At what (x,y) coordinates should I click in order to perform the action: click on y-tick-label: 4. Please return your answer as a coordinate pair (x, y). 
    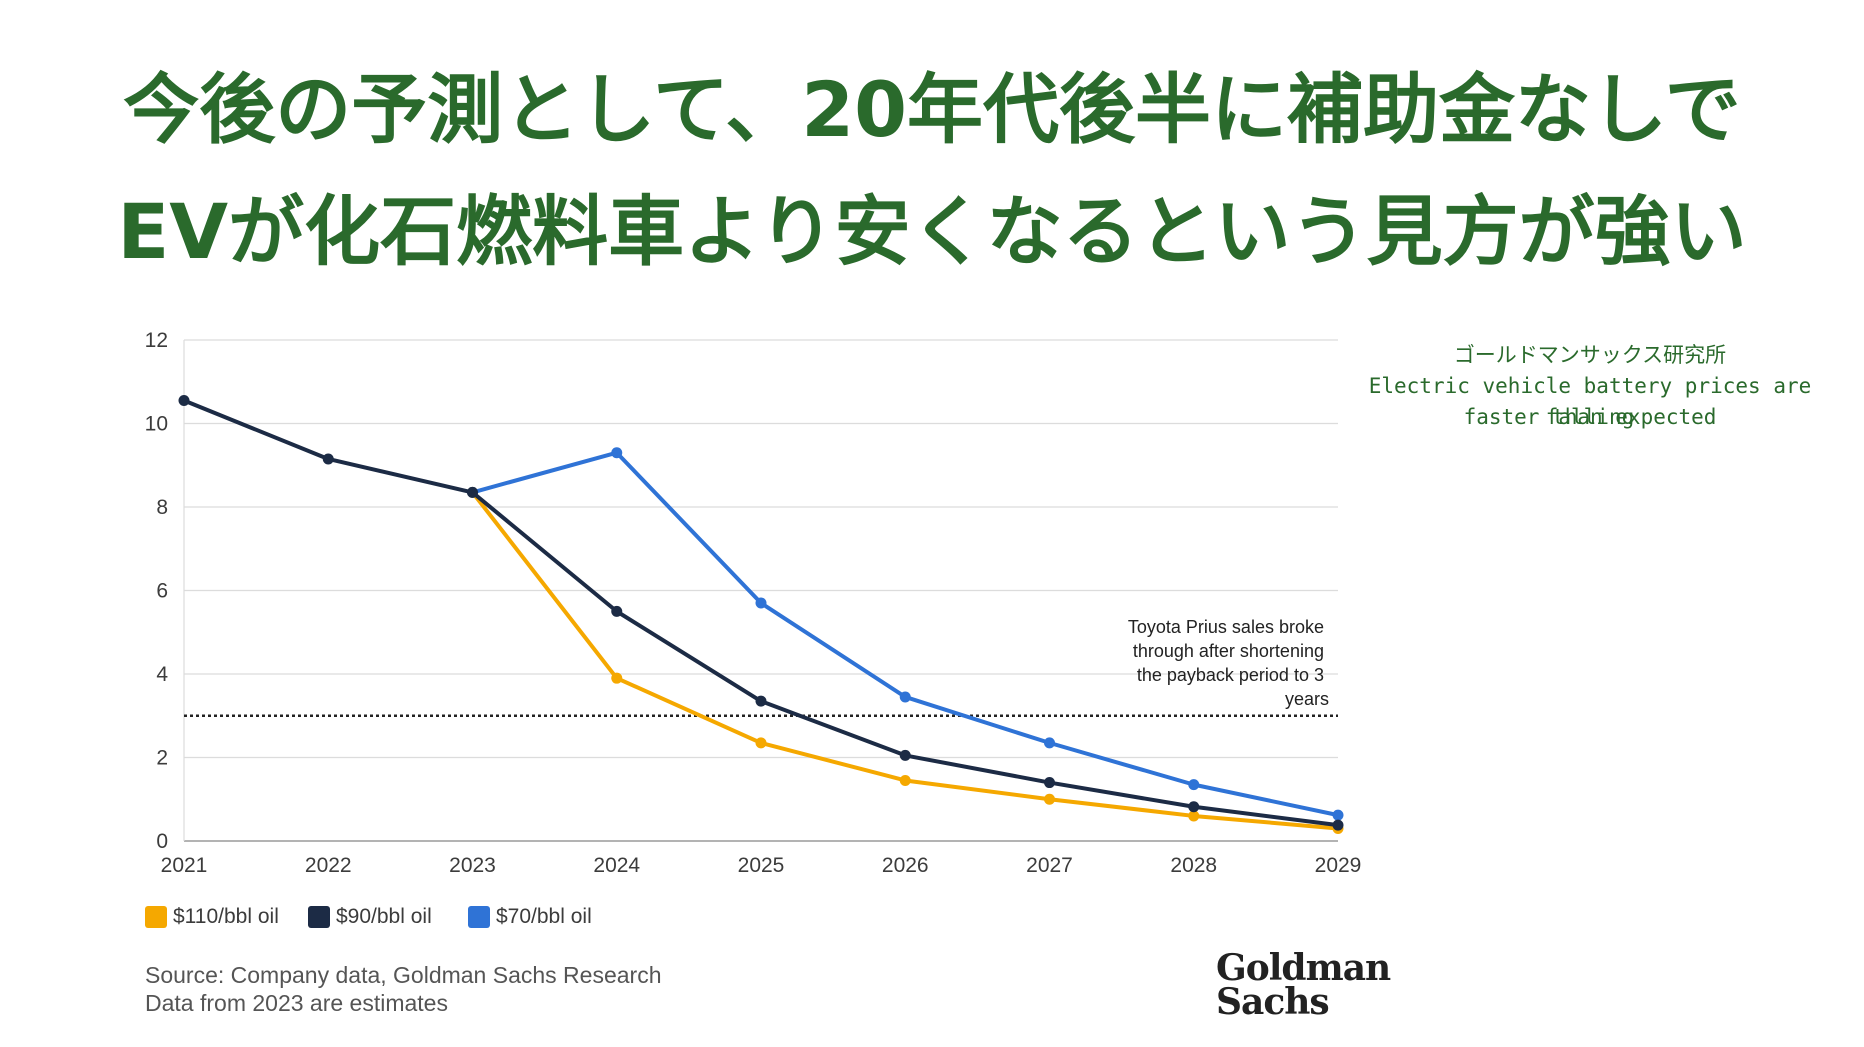
    Looking at the image, I should click on (162, 674).